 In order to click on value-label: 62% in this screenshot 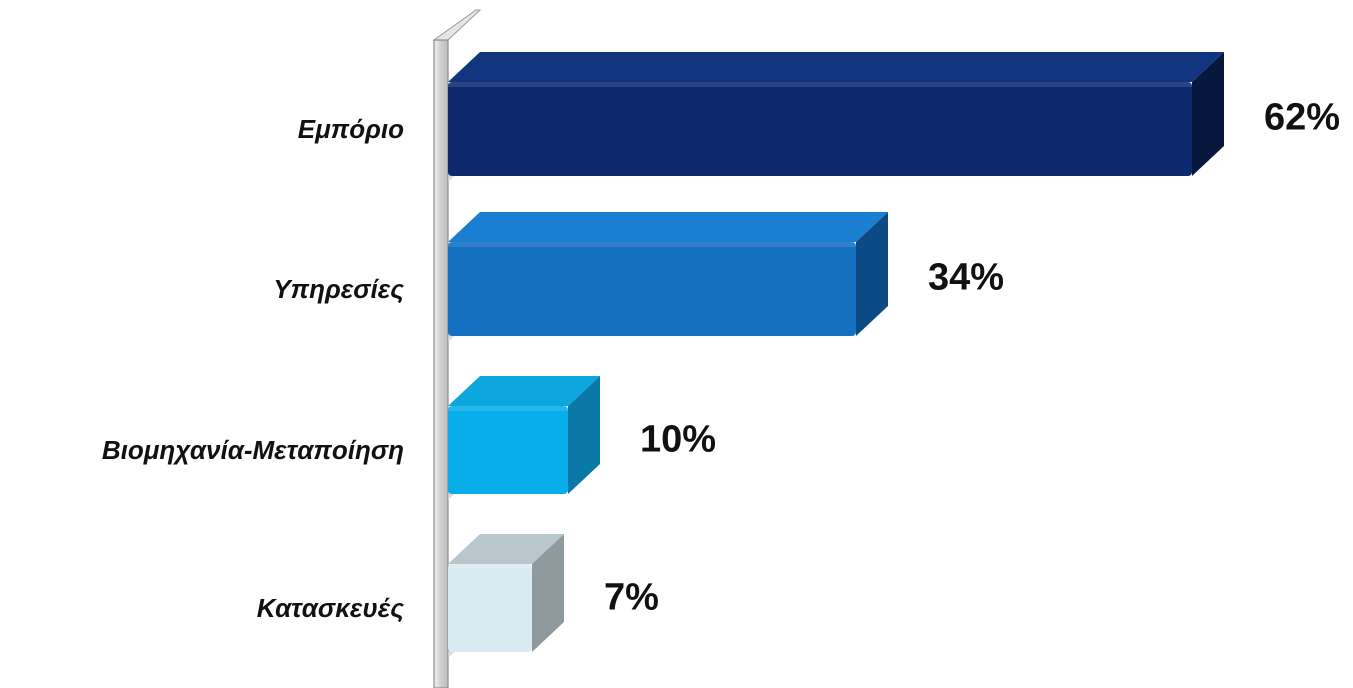, I will do `click(1302, 118)`.